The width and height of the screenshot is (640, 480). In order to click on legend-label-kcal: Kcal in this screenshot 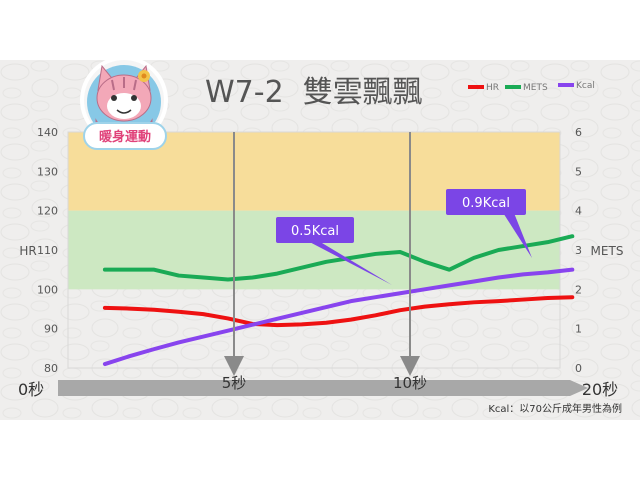, I will do `click(585, 86)`.